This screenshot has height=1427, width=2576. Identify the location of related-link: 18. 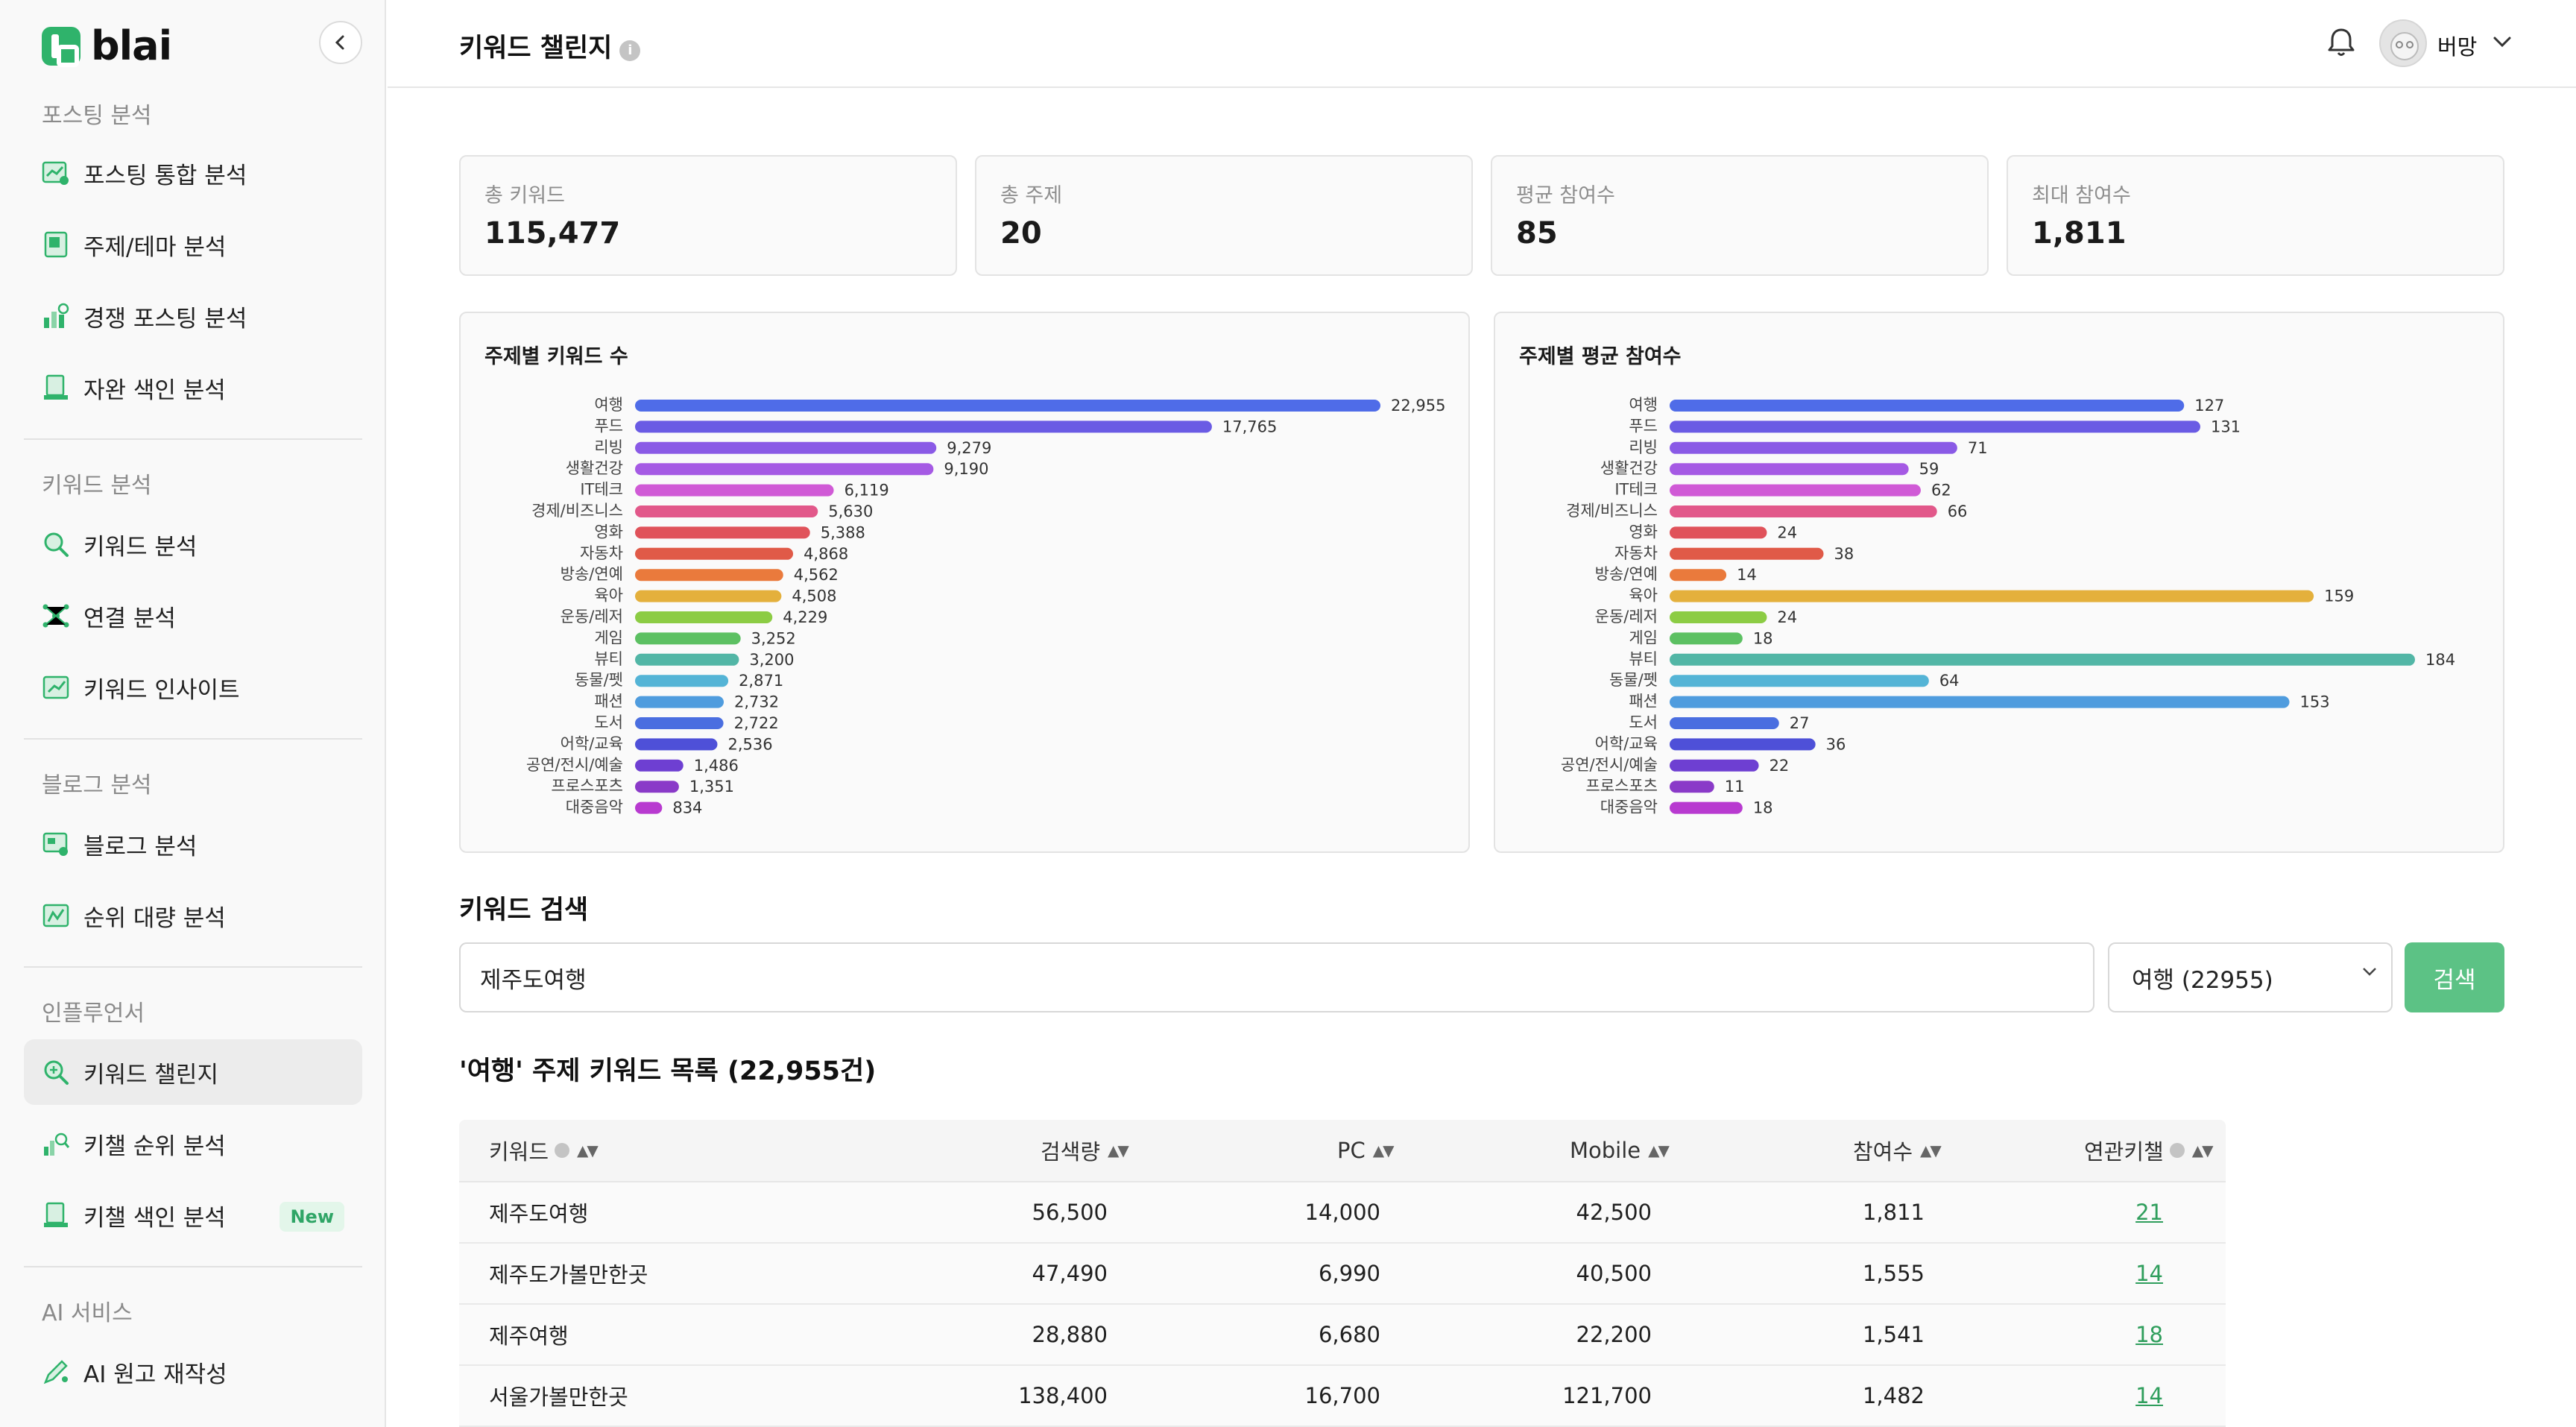
(2149, 1335).